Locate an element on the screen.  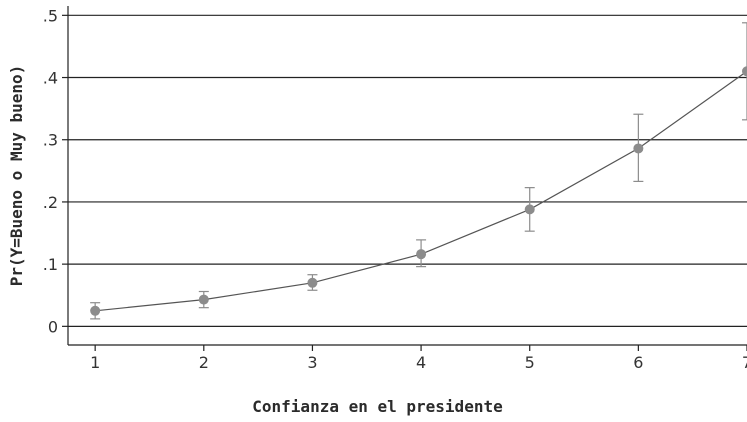
x-tick-label: 7 is located at coordinates (744, 362).